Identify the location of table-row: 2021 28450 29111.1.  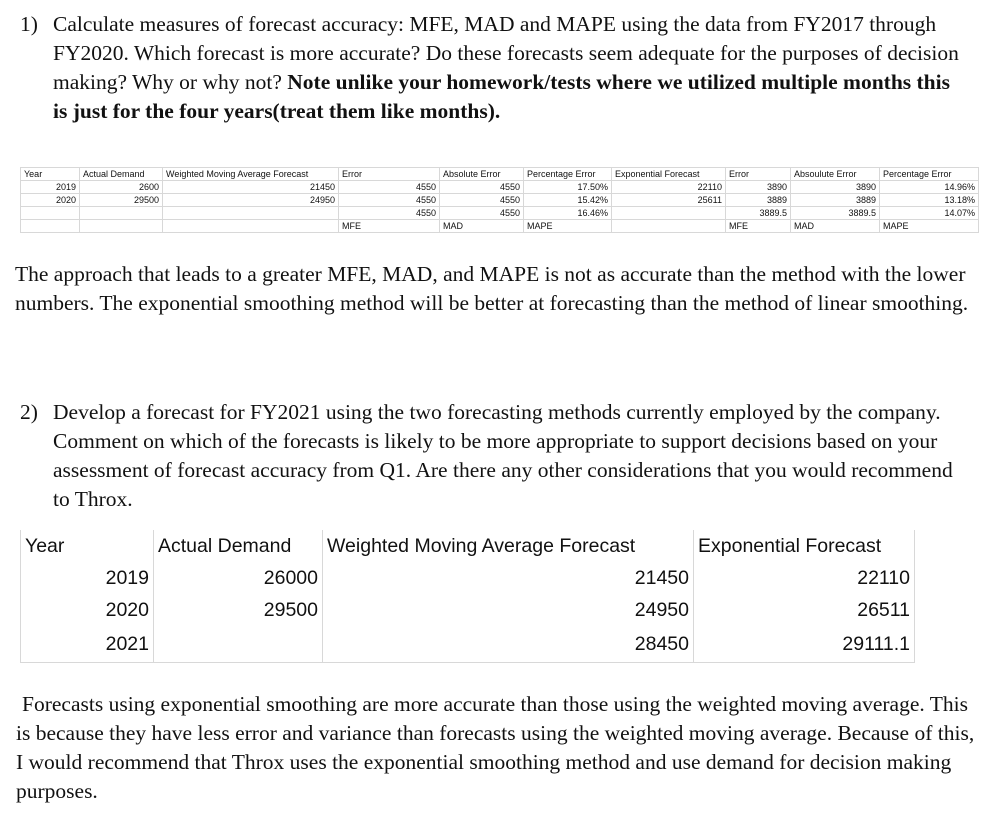
(467, 644).